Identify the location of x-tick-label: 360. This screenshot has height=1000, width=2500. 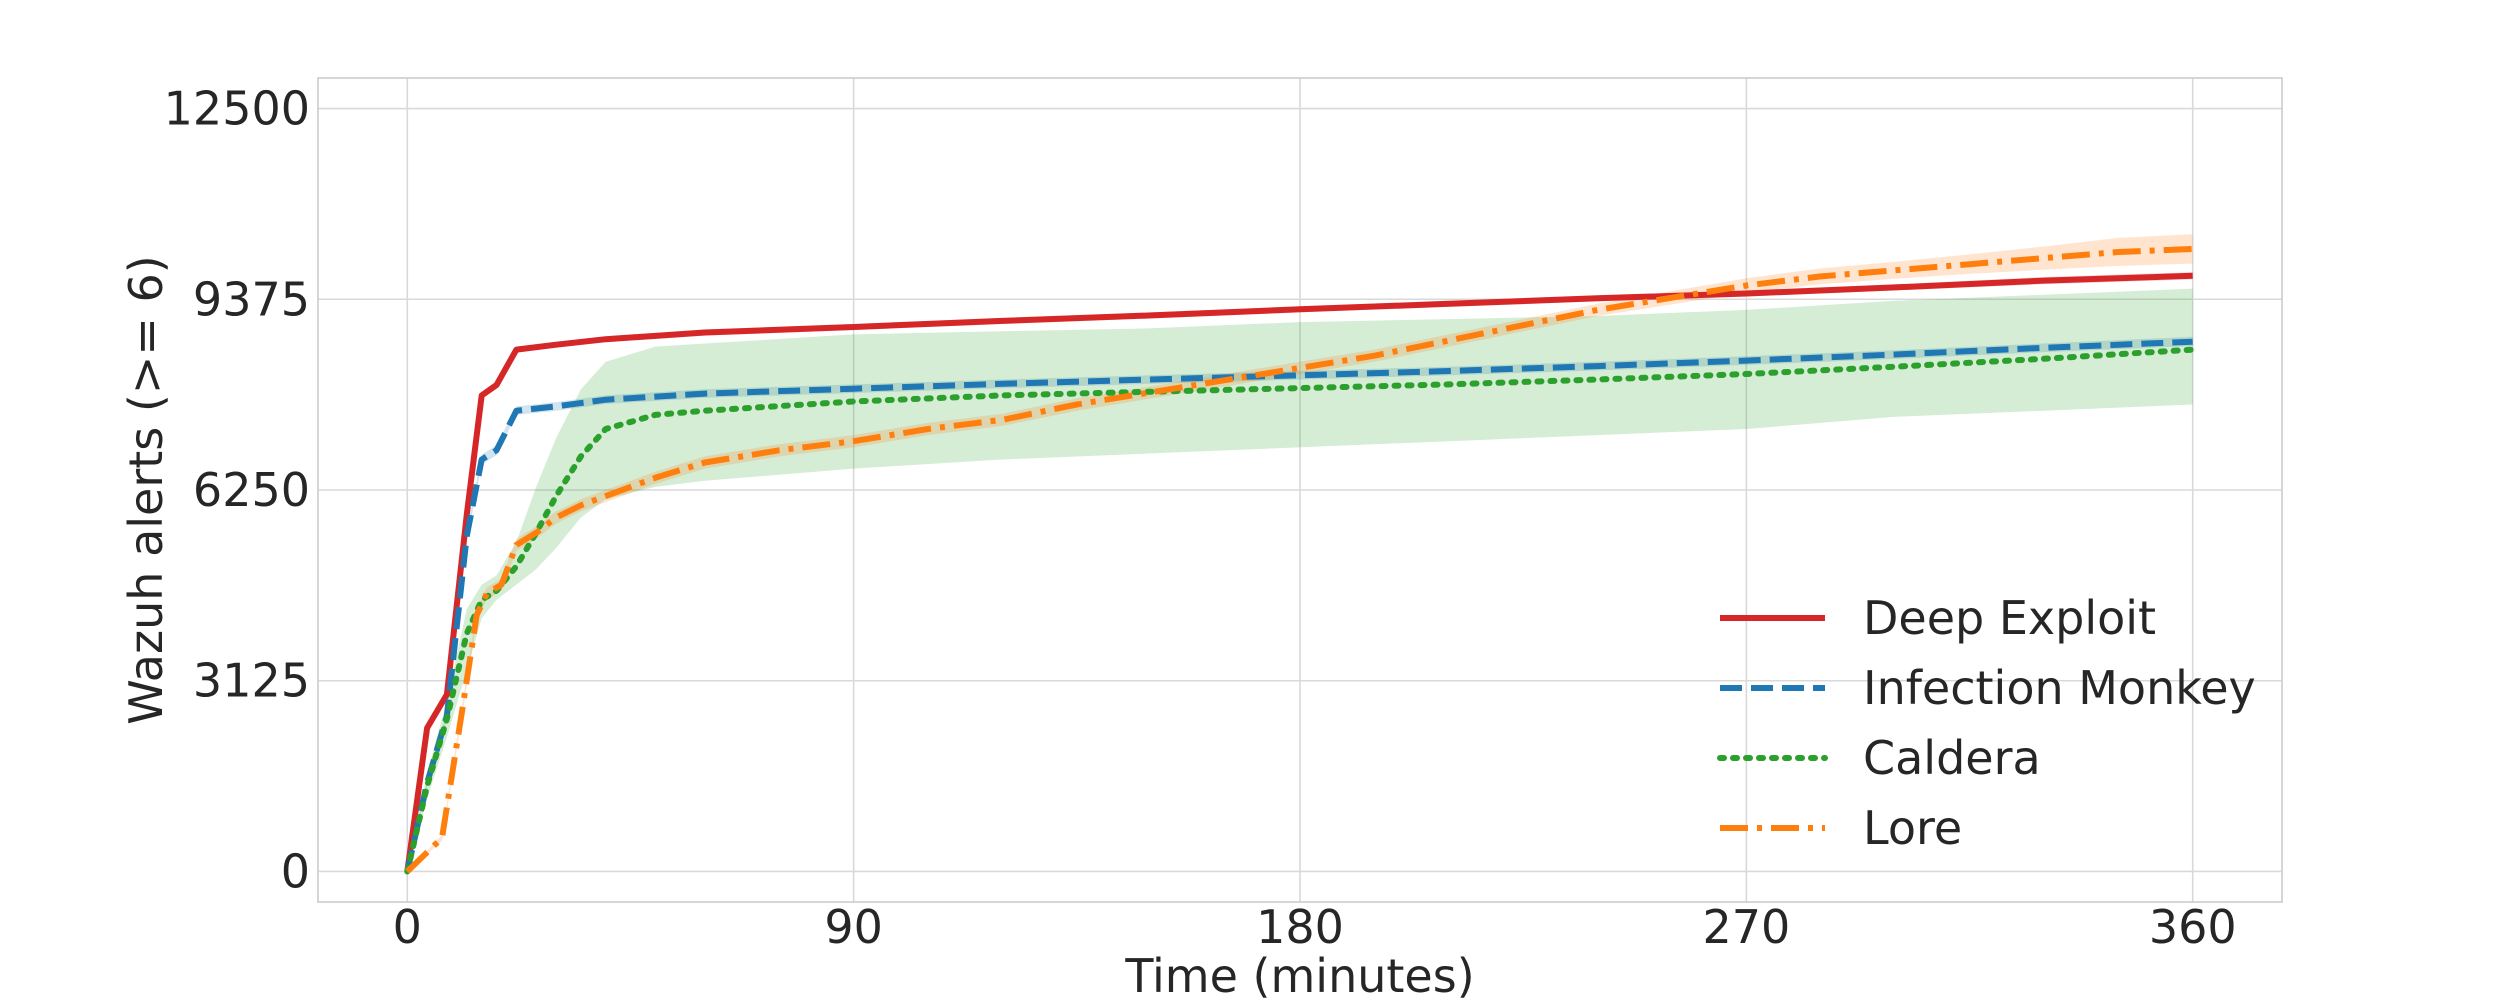
(2193, 927).